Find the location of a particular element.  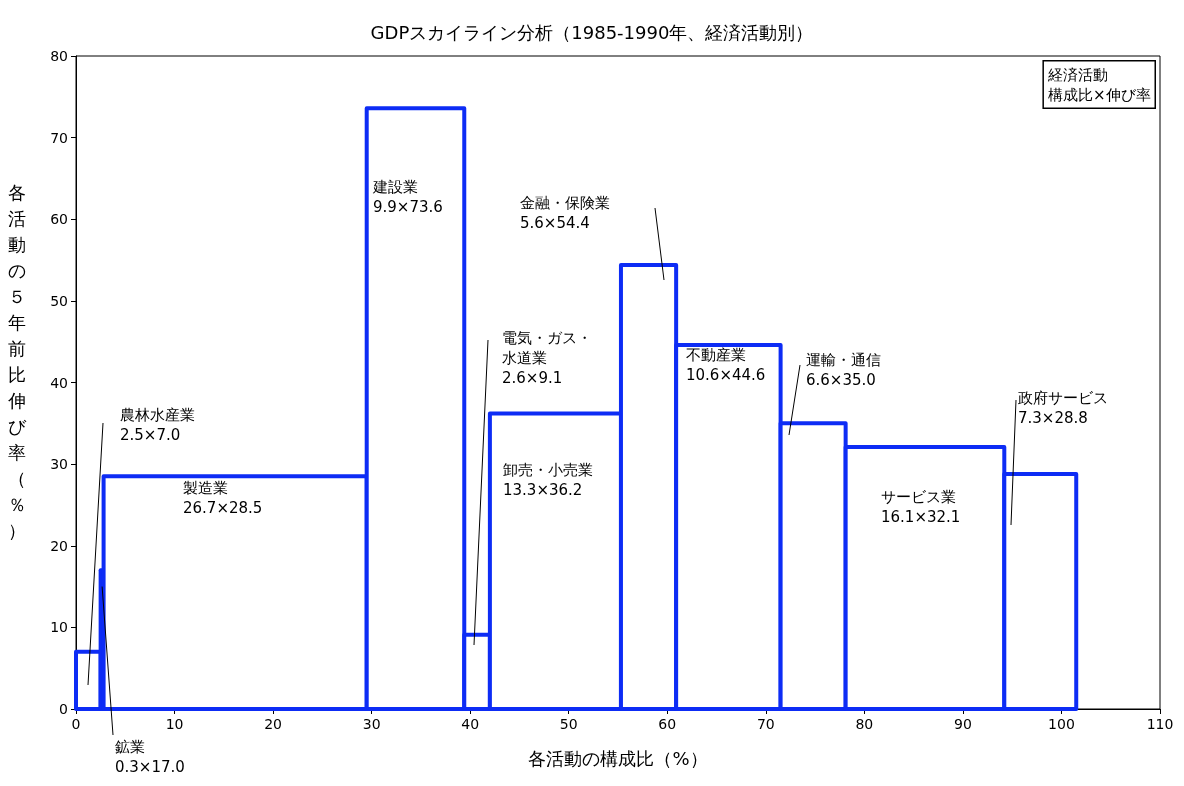

annotation: 金融・保険業 5.6×54.4 is located at coordinates (565, 213).